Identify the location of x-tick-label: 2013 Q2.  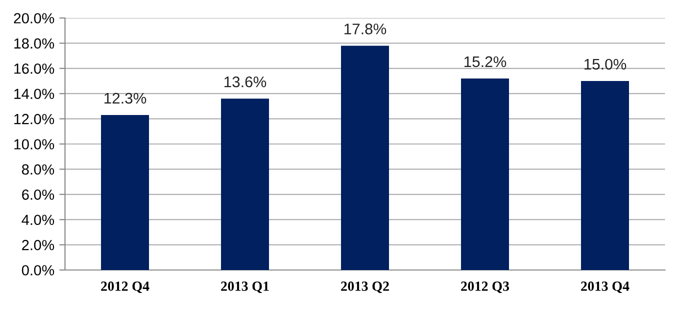
(365, 287).